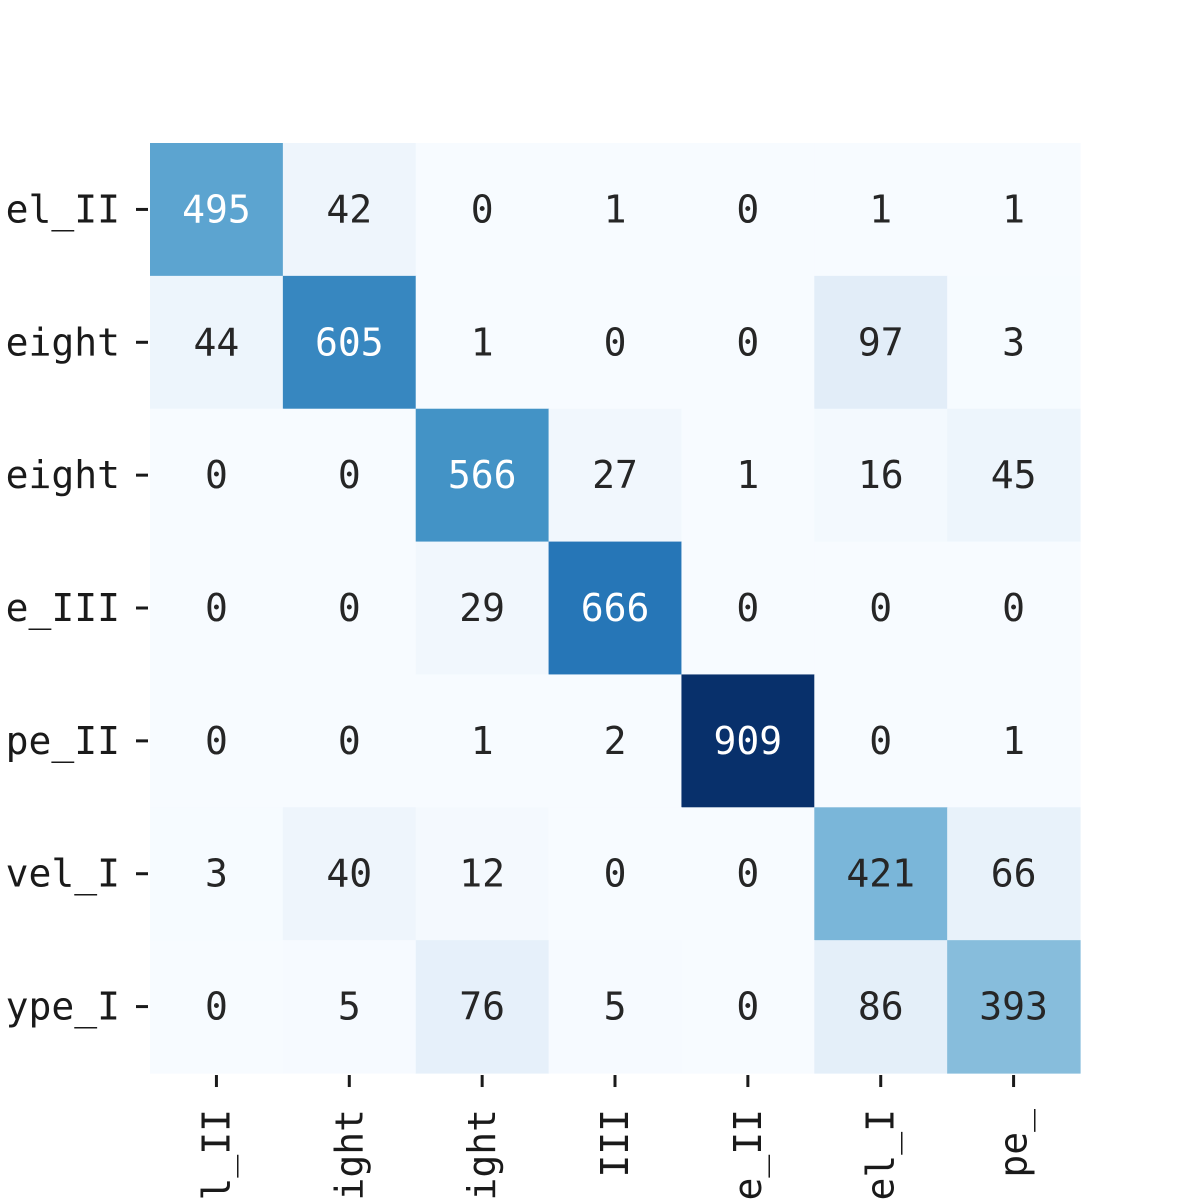  I want to click on column-axis: l_II ight ight III e_II el_I pe_, so click(615, 1137).